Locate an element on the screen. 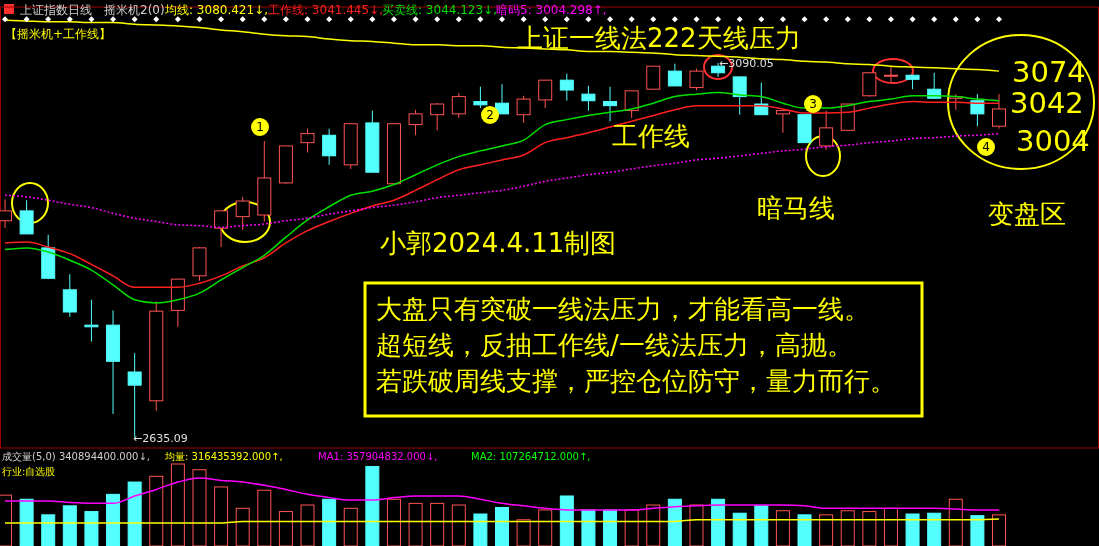 The height and width of the screenshot is (546, 1099). annotation: 暗马线 is located at coordinates (796, 208).